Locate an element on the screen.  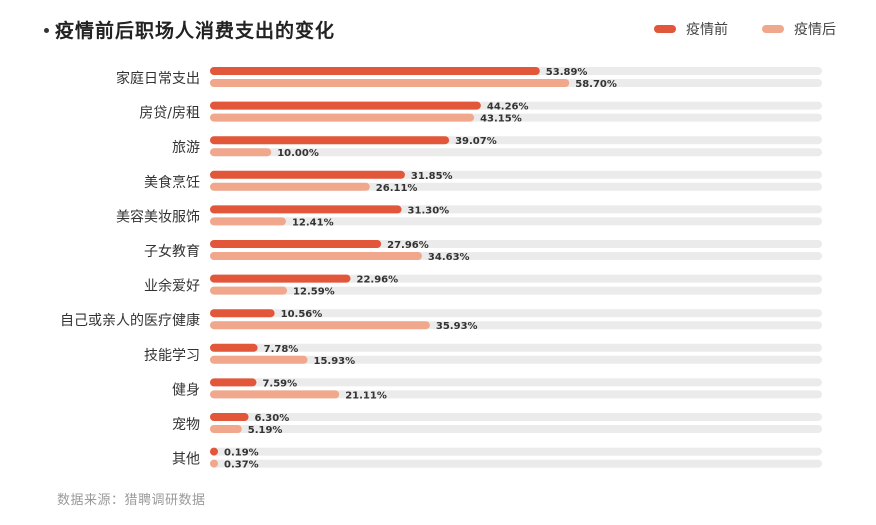
category-label: 房贷/房租 is located at coordinates (169, 114).